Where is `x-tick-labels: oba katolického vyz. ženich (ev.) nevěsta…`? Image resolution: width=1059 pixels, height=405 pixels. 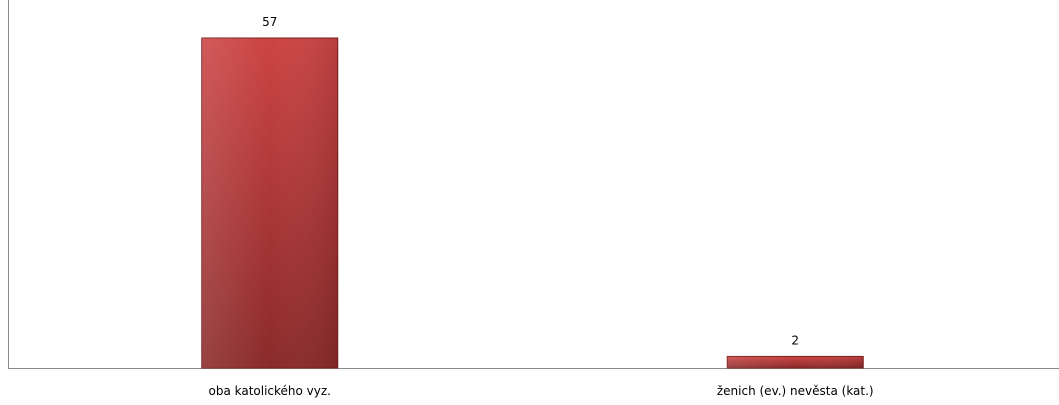 x-tick-labels: oba katolického vyz. ženich (ev.) nevěsta… is located at coordinates (540, 391).